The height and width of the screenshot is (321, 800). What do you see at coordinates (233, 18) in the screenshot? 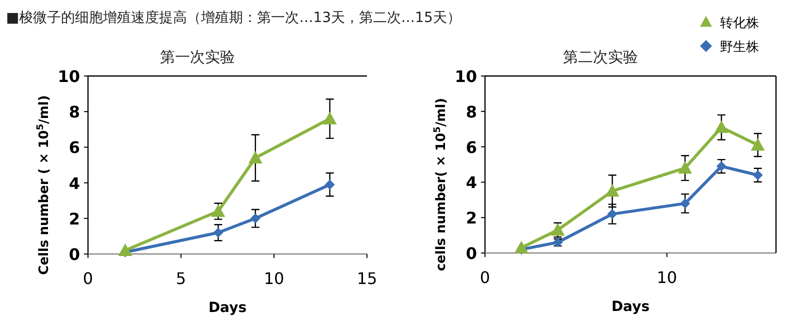
I see `text: ■梭微子的细胞增殖速度提高（增殖期：第一次…13天，第二次…15天）` at bounding box center [233, 18].